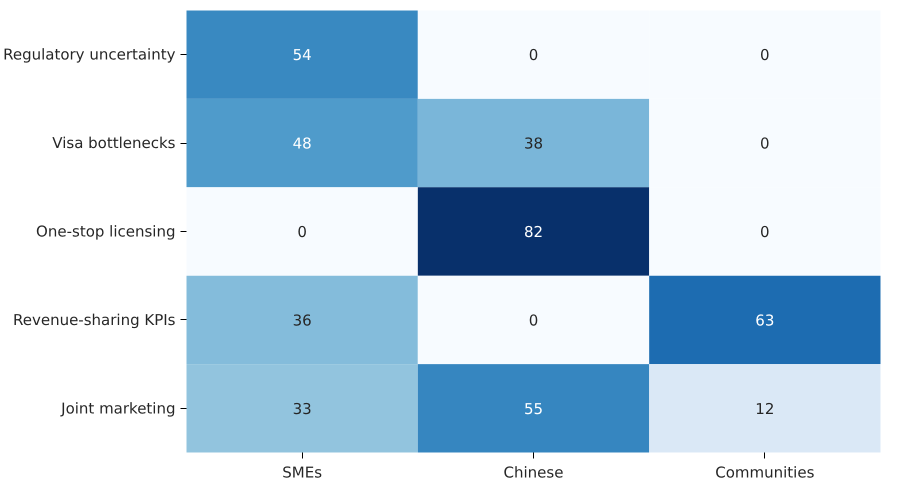 The height and width of the screenshot is (484, 904). Describe the element at coordinates (302, 55) in the screenshot. I see `data-label: 54` at that location.